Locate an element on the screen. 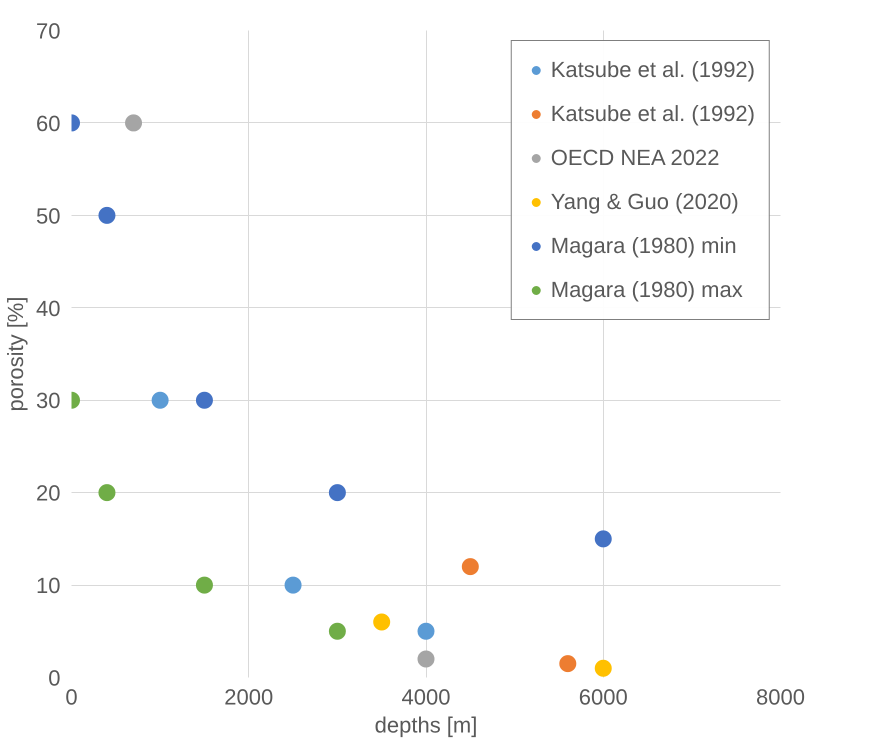 This screenshot has width=876, height=744. y-tick-label: 0 is located at coordinates (54, 678).